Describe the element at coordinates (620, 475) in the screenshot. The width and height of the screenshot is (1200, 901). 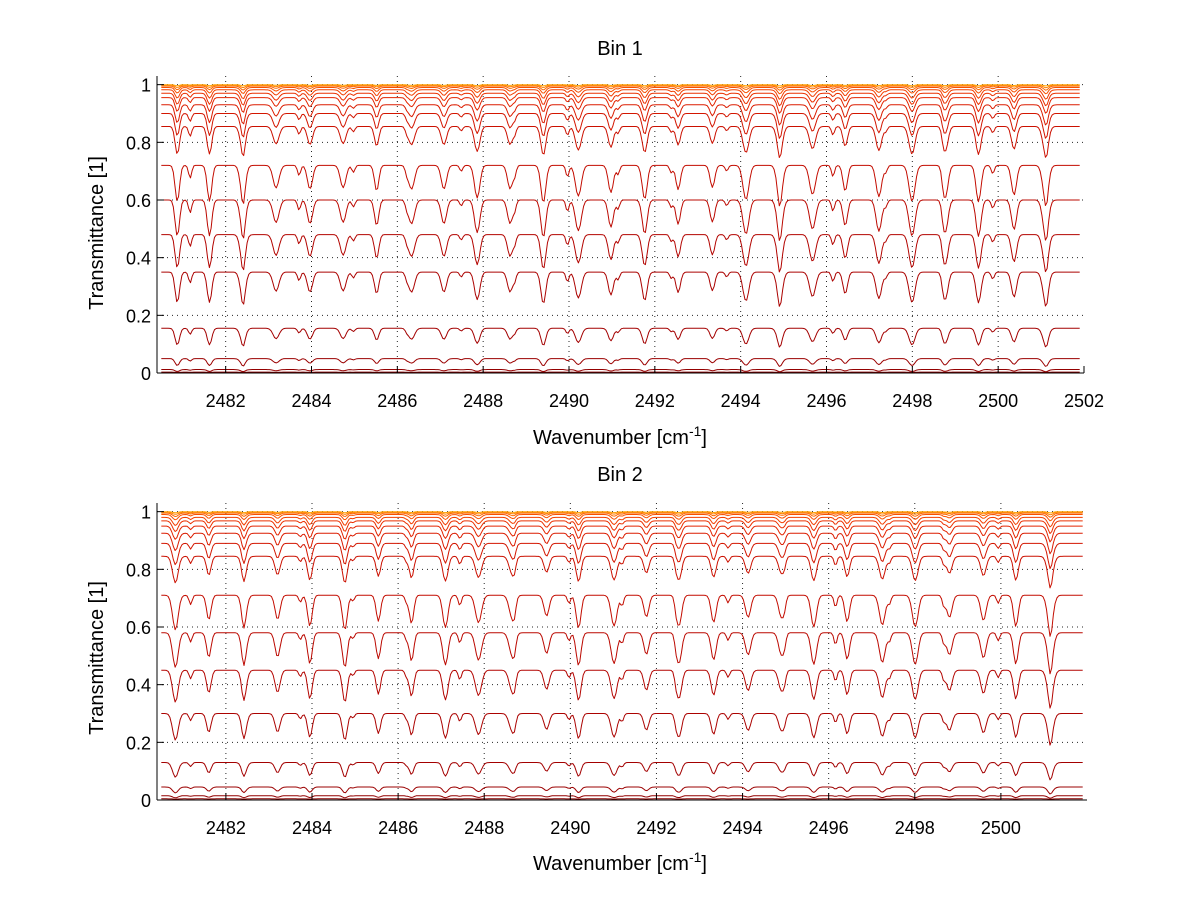
I see `chart-title: Bin 2` at that location.